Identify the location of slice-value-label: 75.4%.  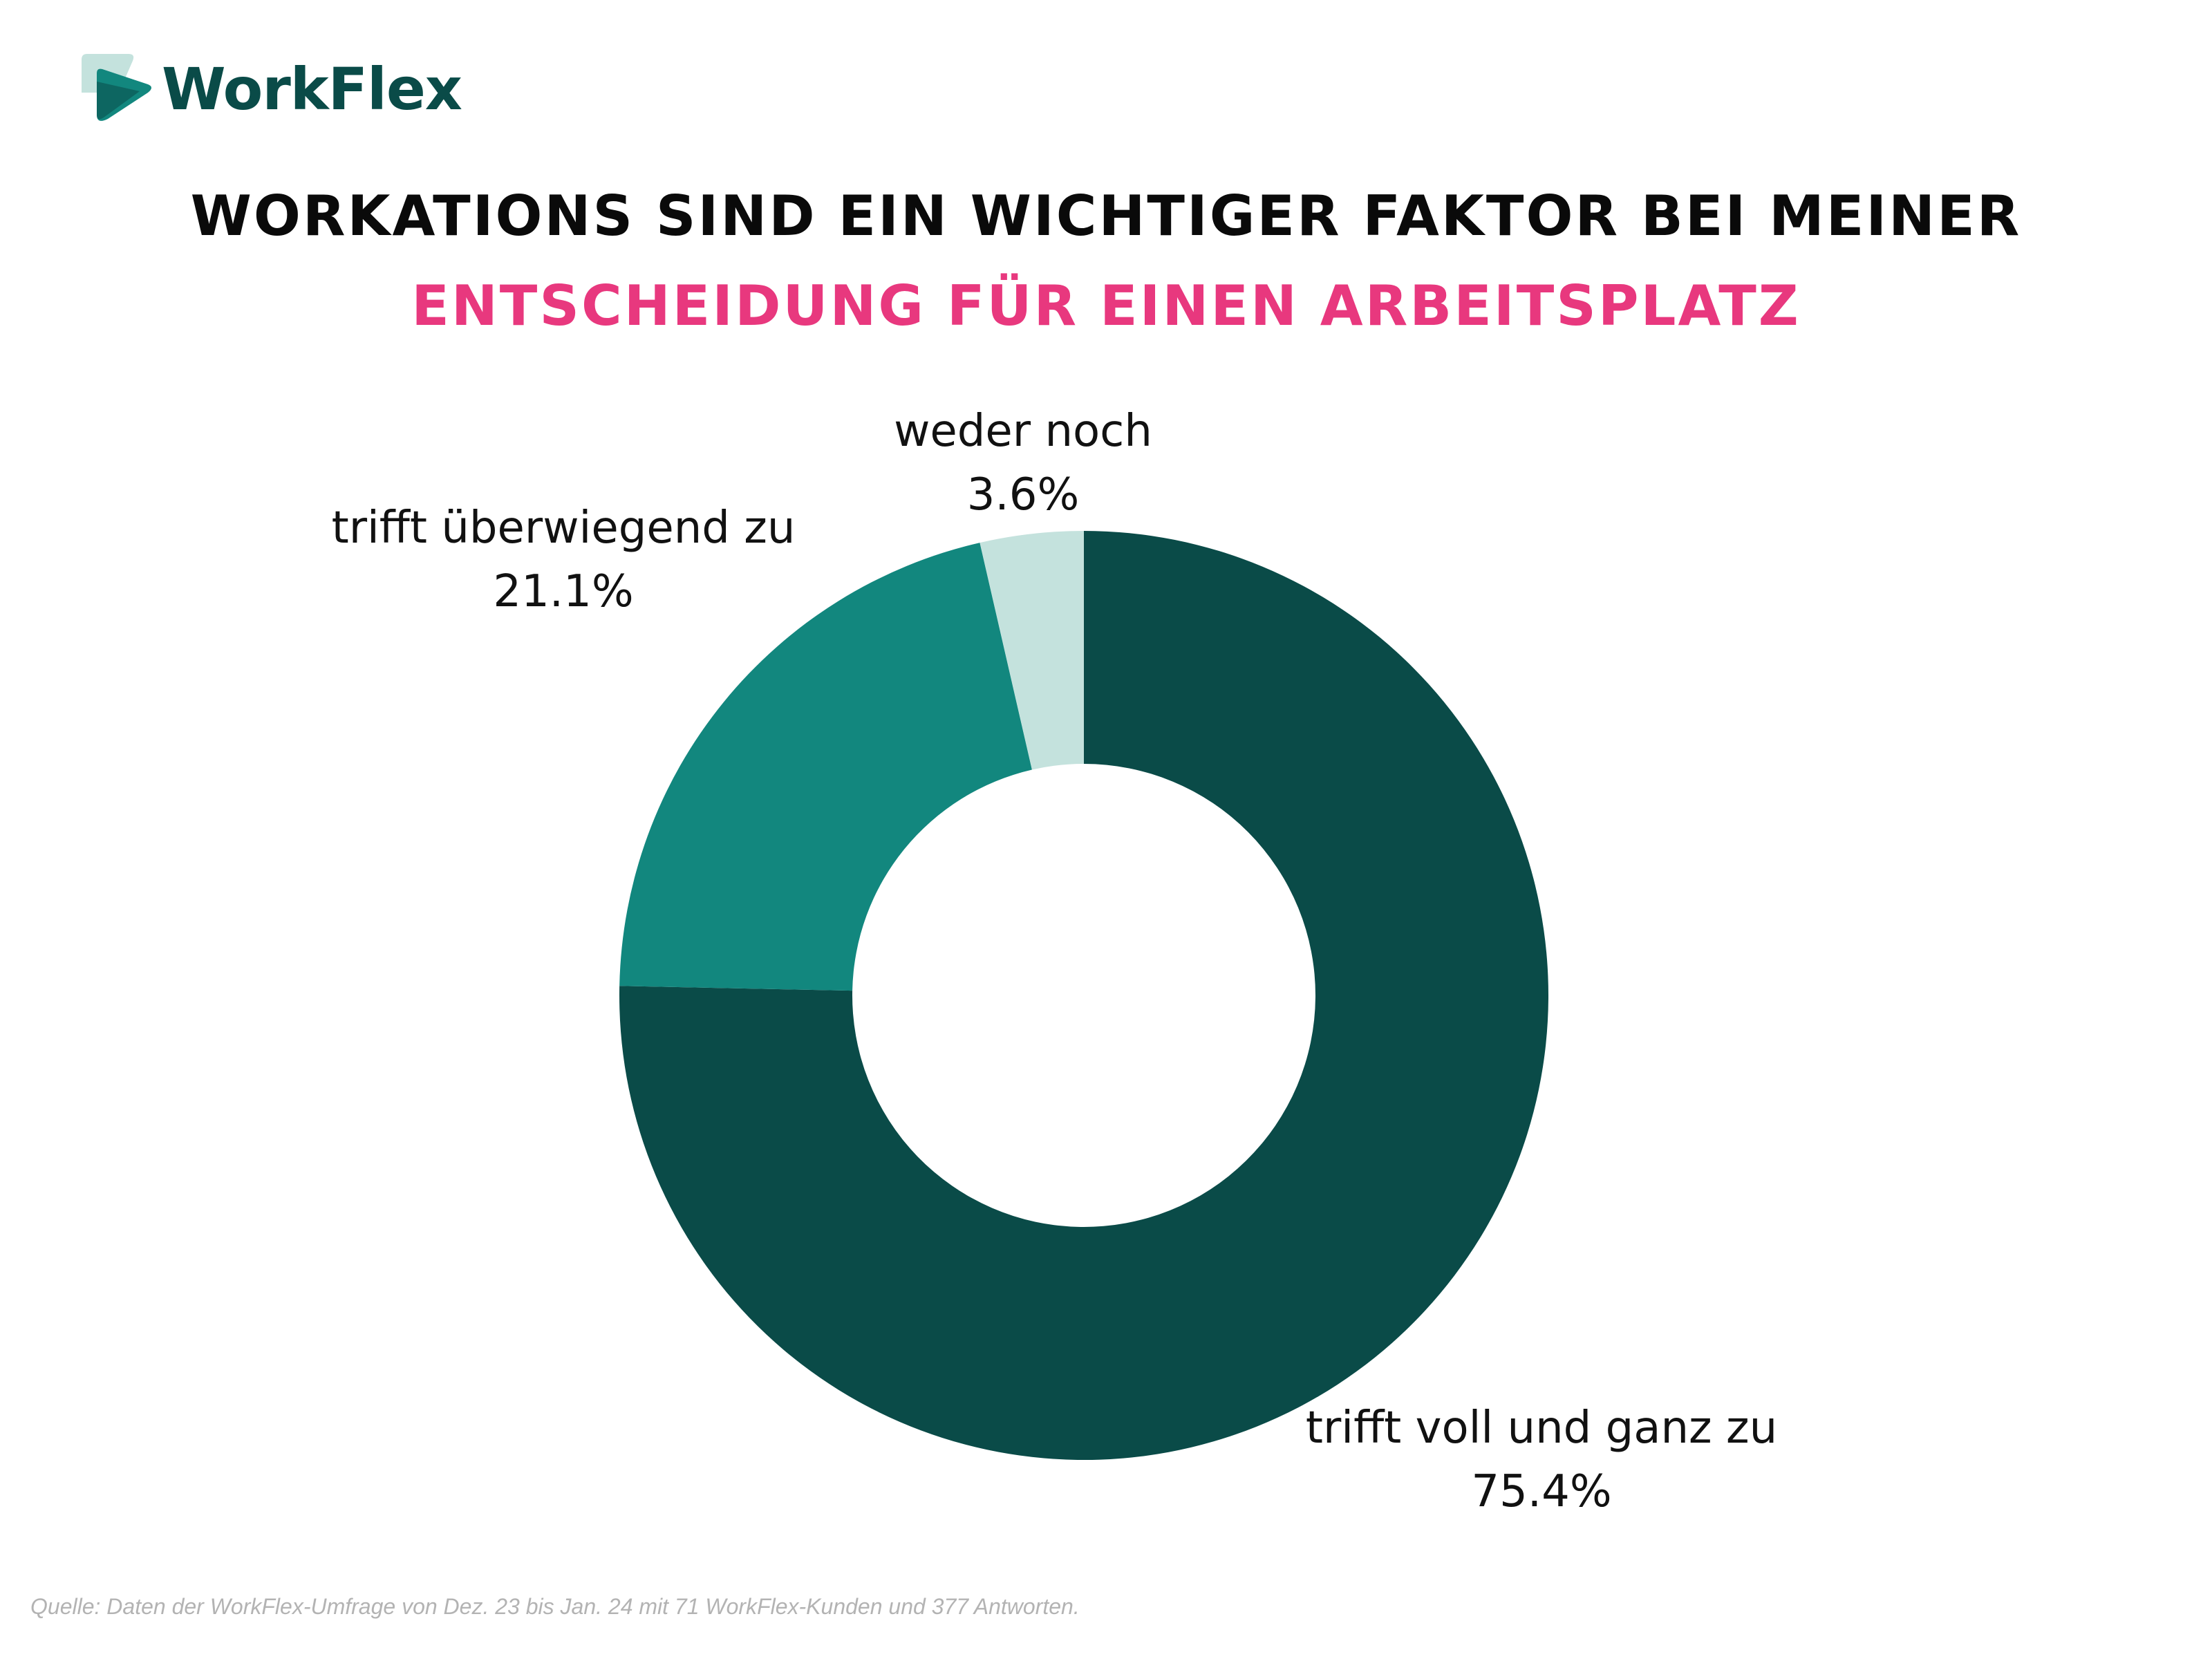
(1541, 1492).